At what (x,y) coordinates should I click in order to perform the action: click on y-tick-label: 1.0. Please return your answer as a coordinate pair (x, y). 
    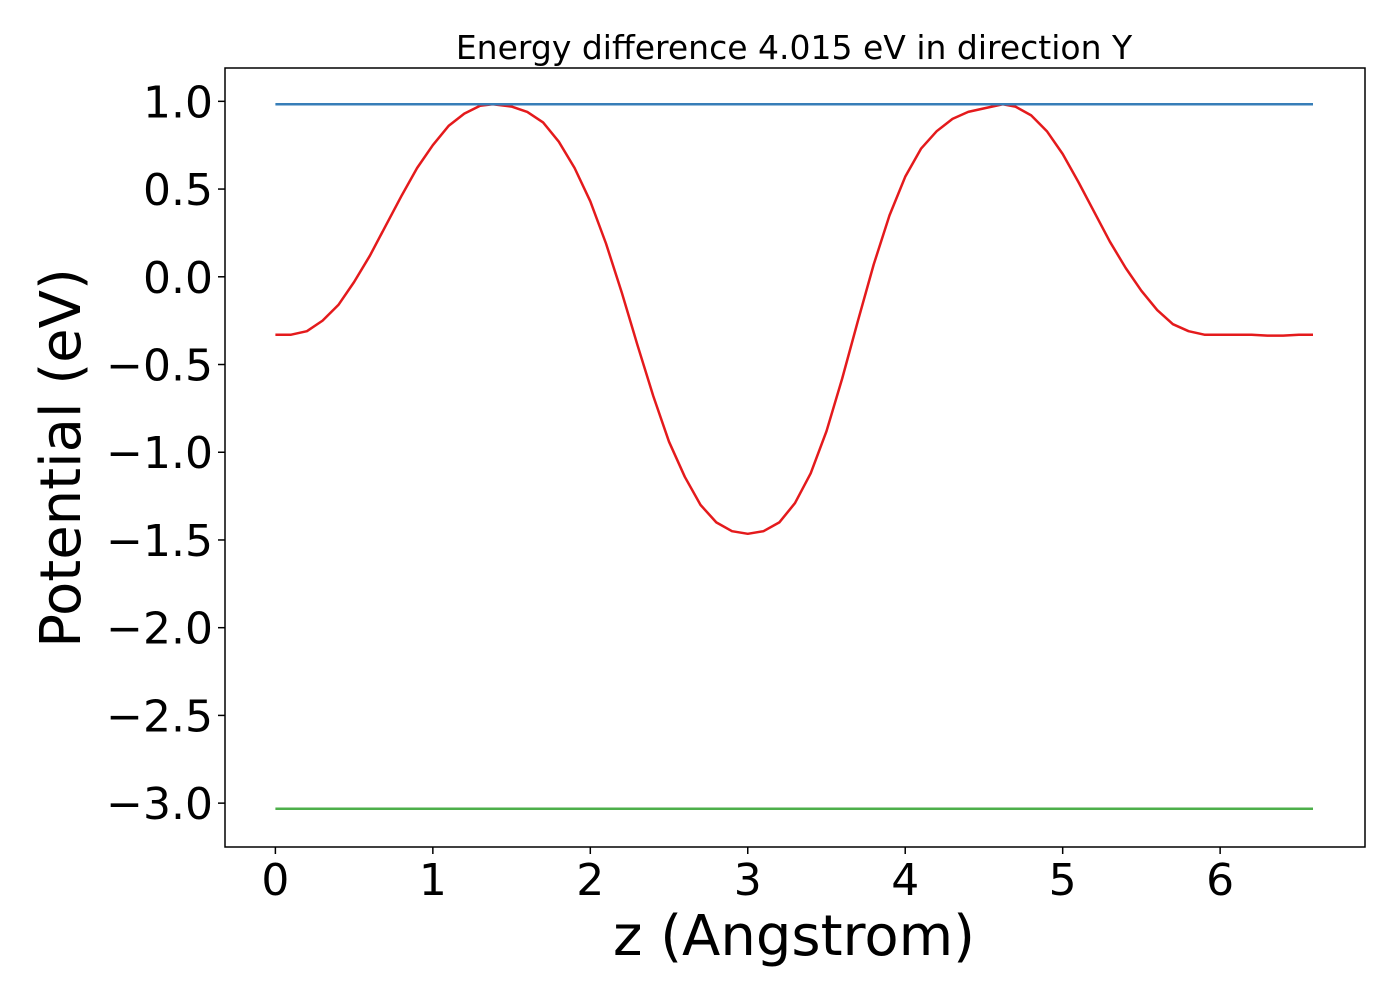
    Looking at the image, I should click on (178, 102).